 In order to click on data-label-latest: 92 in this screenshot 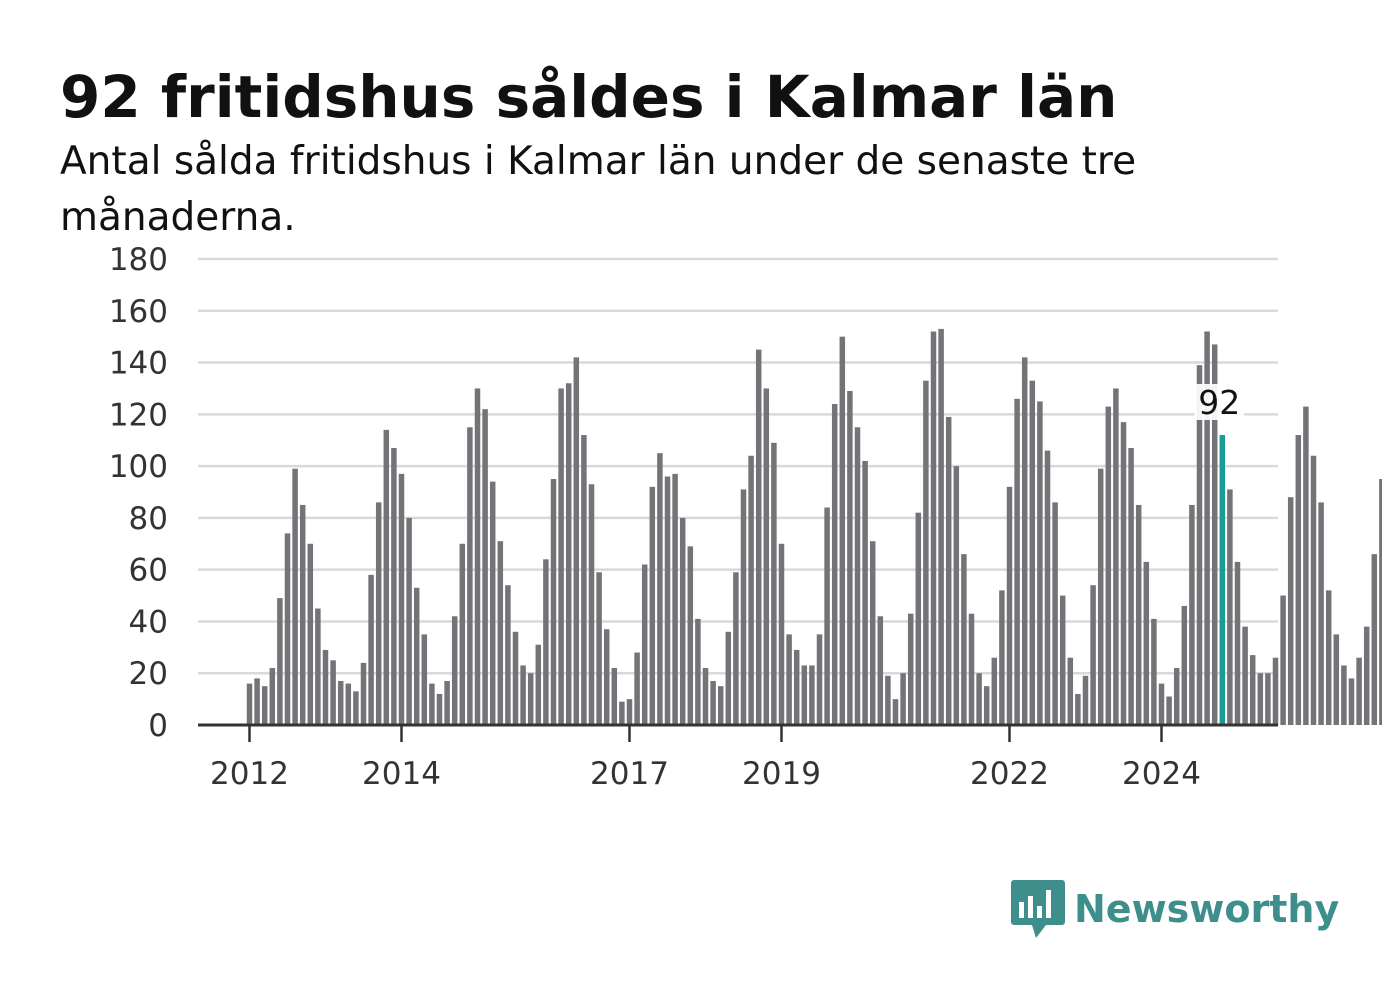, I will do `click(1219, 402)`.